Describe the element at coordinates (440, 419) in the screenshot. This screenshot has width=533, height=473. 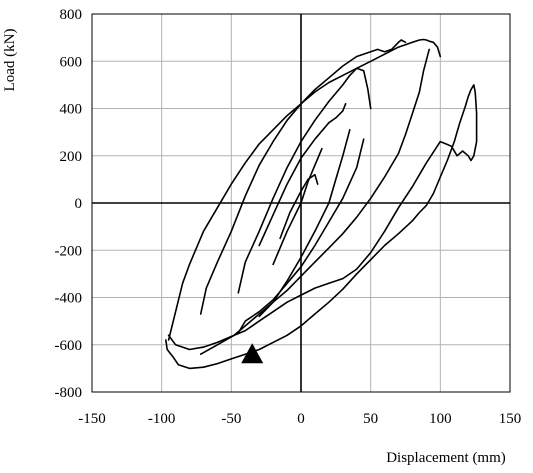
I see `x-tick-label: 100` at that location.